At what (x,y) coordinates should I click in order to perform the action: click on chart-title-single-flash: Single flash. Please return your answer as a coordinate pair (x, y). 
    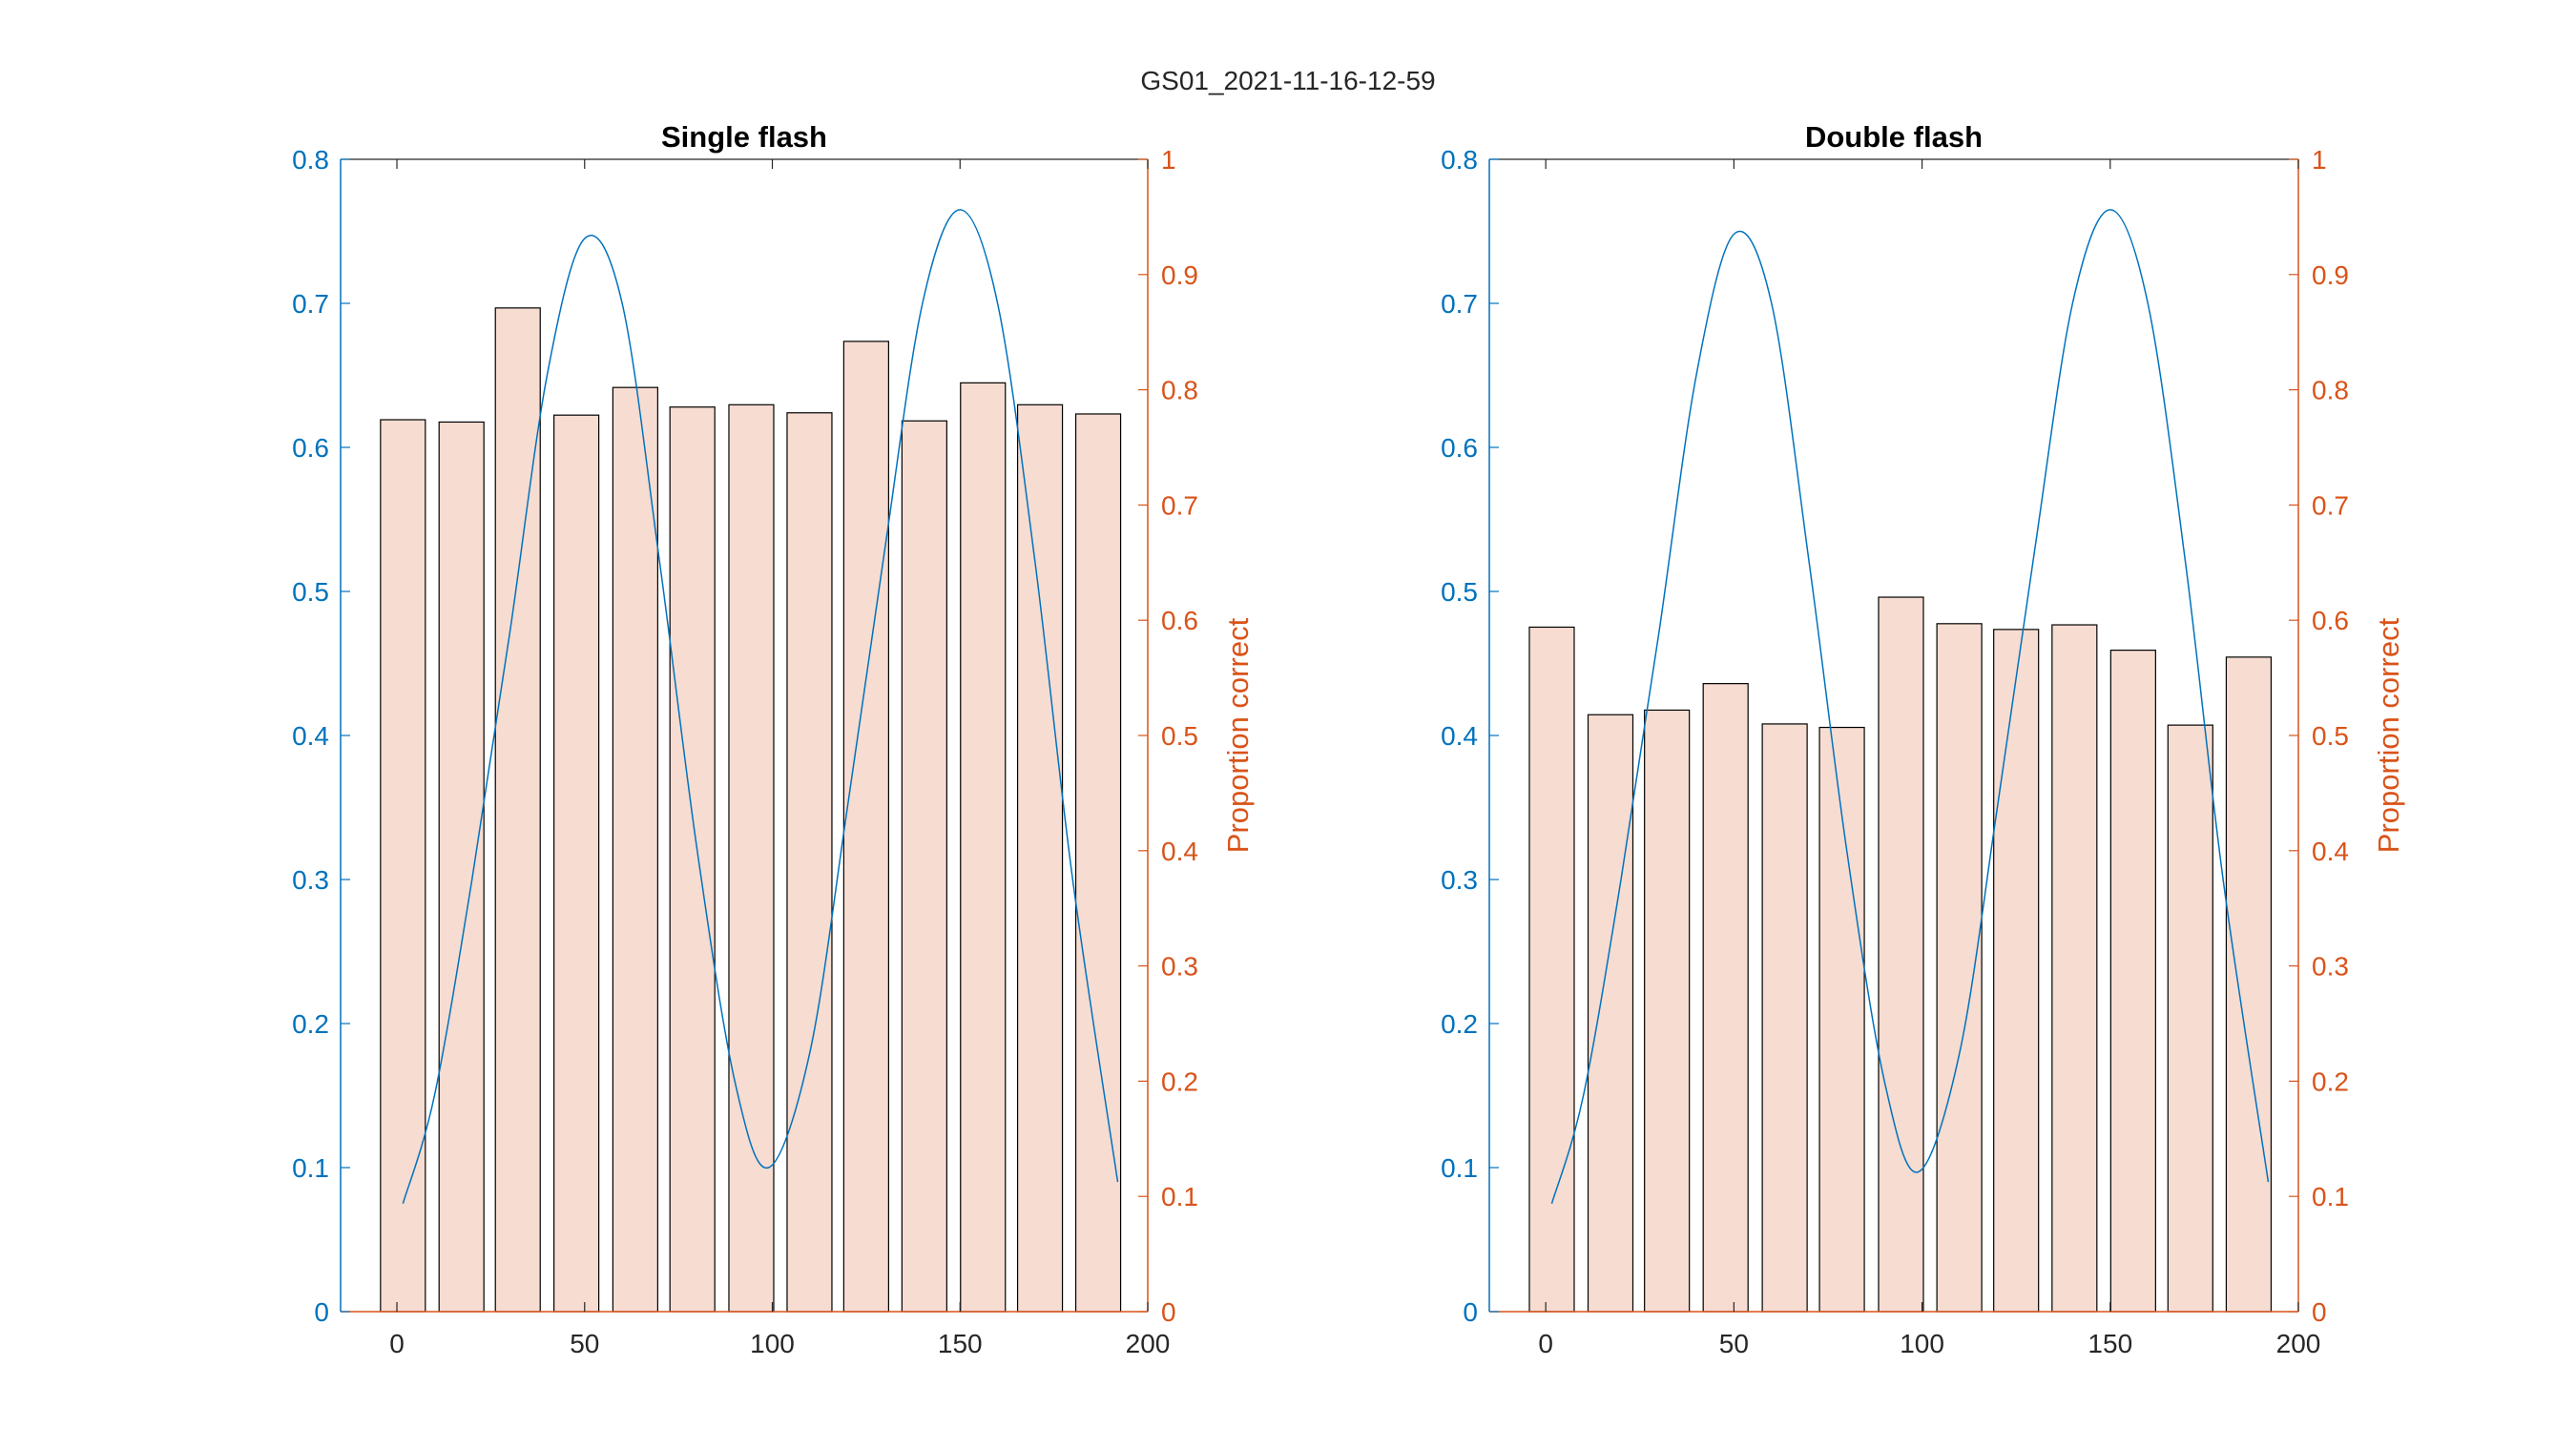
    Looking at the image, I should click on (744, 137).